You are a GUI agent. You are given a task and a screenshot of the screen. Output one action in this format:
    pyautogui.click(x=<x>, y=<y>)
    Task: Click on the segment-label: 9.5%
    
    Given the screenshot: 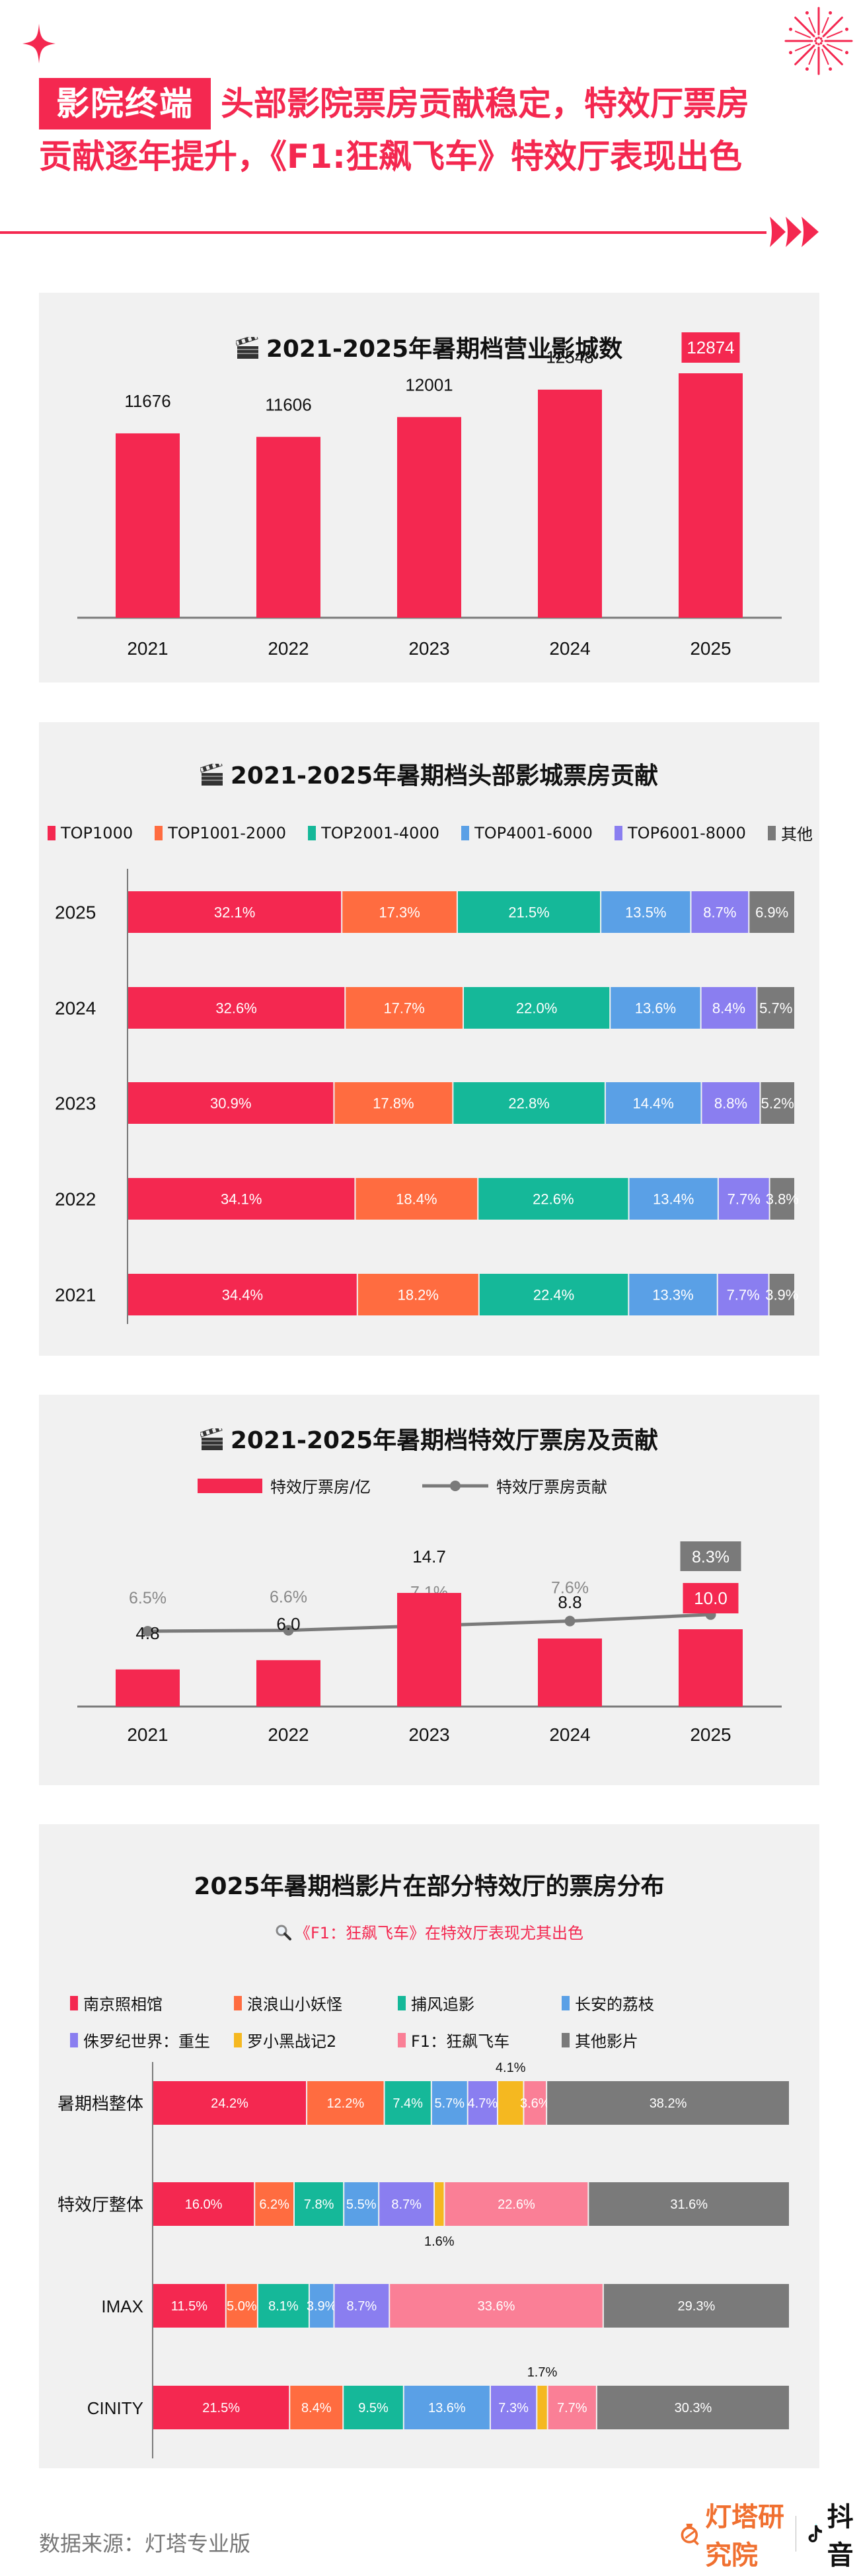 What is the action you would take?
    pyautogui.click(x=373, y=2408)
    